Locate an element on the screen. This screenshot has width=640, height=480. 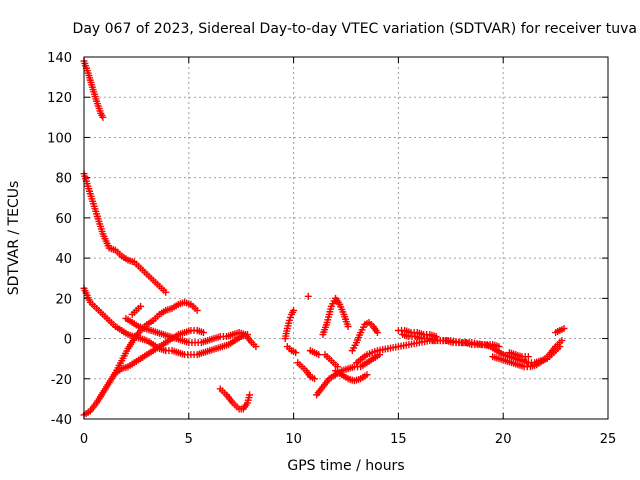
y-tick-label: 40 is located at coordinates (63, 259).